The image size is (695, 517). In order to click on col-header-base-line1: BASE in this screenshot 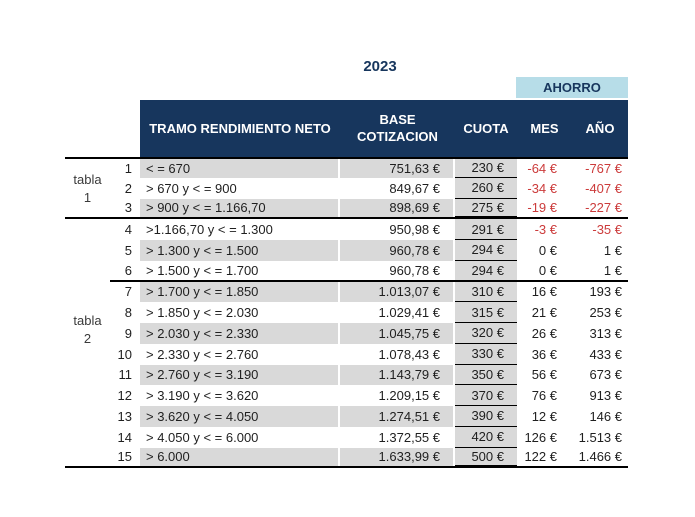, I will do `click(397, 119)`.